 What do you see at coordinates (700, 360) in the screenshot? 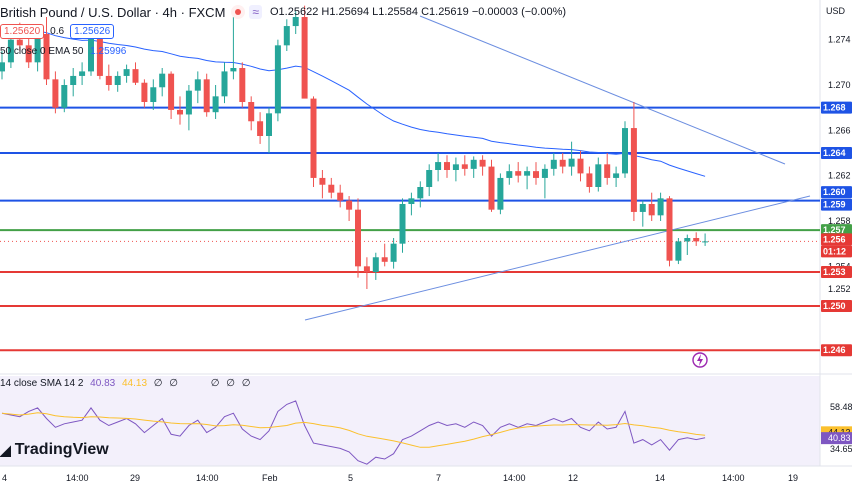
I see `lightning-icon` at bounding box center [700, 360].